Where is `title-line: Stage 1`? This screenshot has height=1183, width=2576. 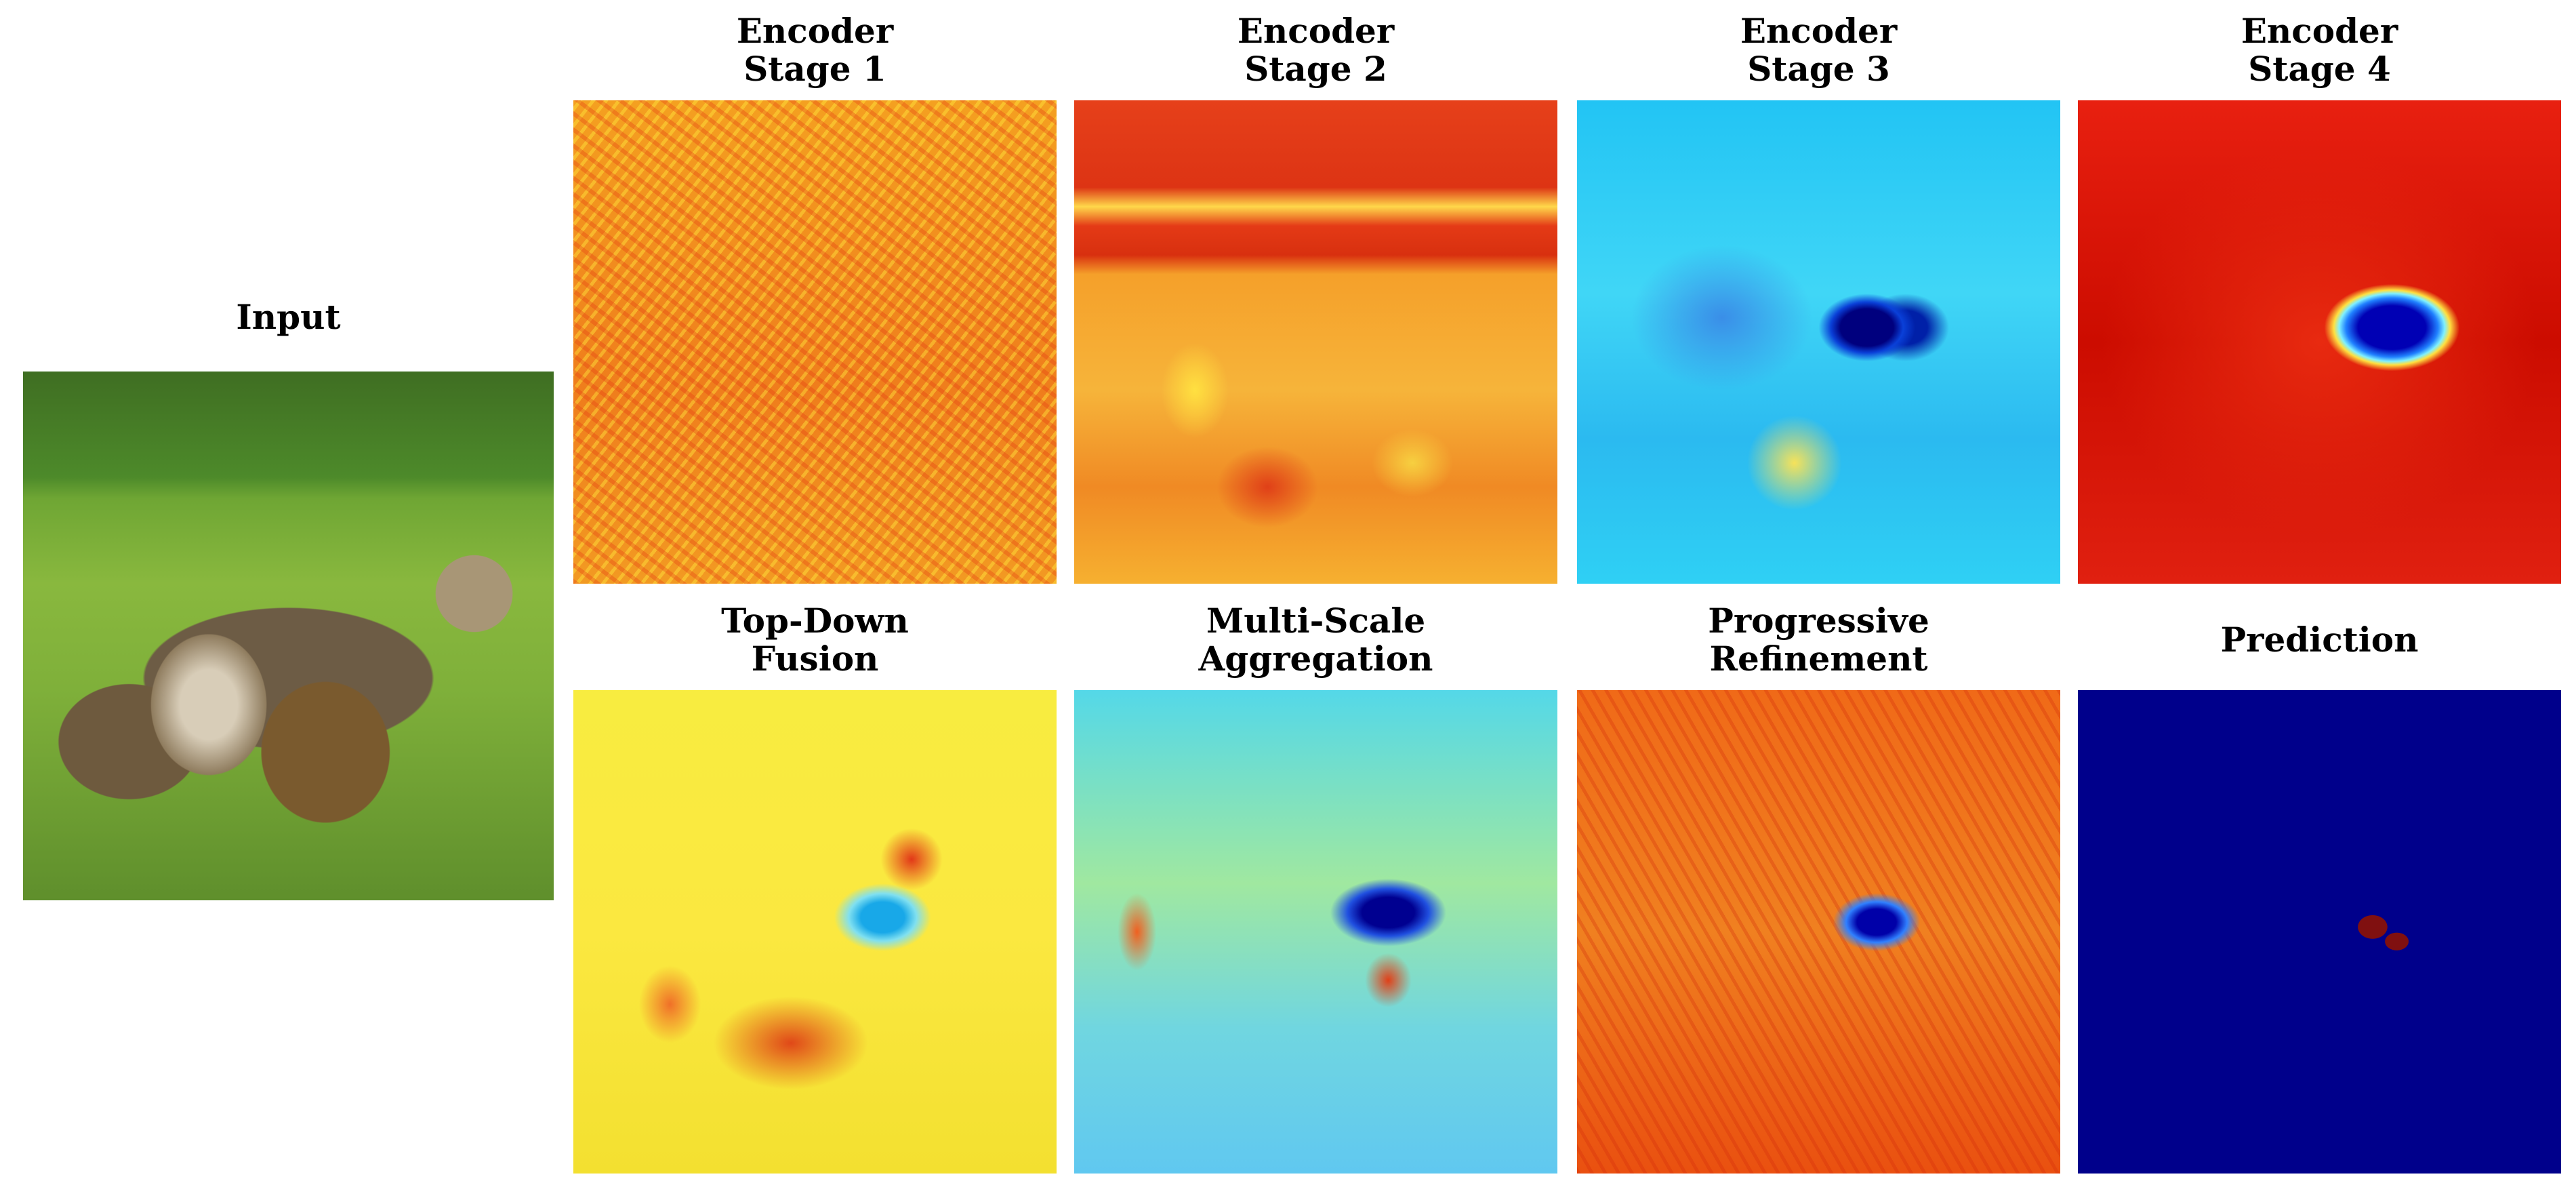
title-line: Stage 1 is located at coordinates (814, 69).